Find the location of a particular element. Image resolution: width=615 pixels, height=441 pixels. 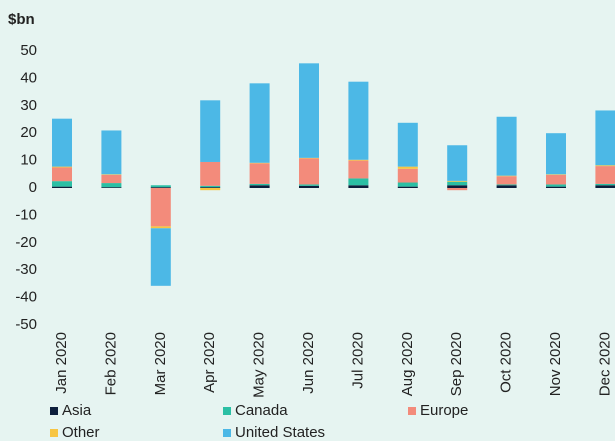

y-tick-label: -10 is located at coordinates (26, 214).